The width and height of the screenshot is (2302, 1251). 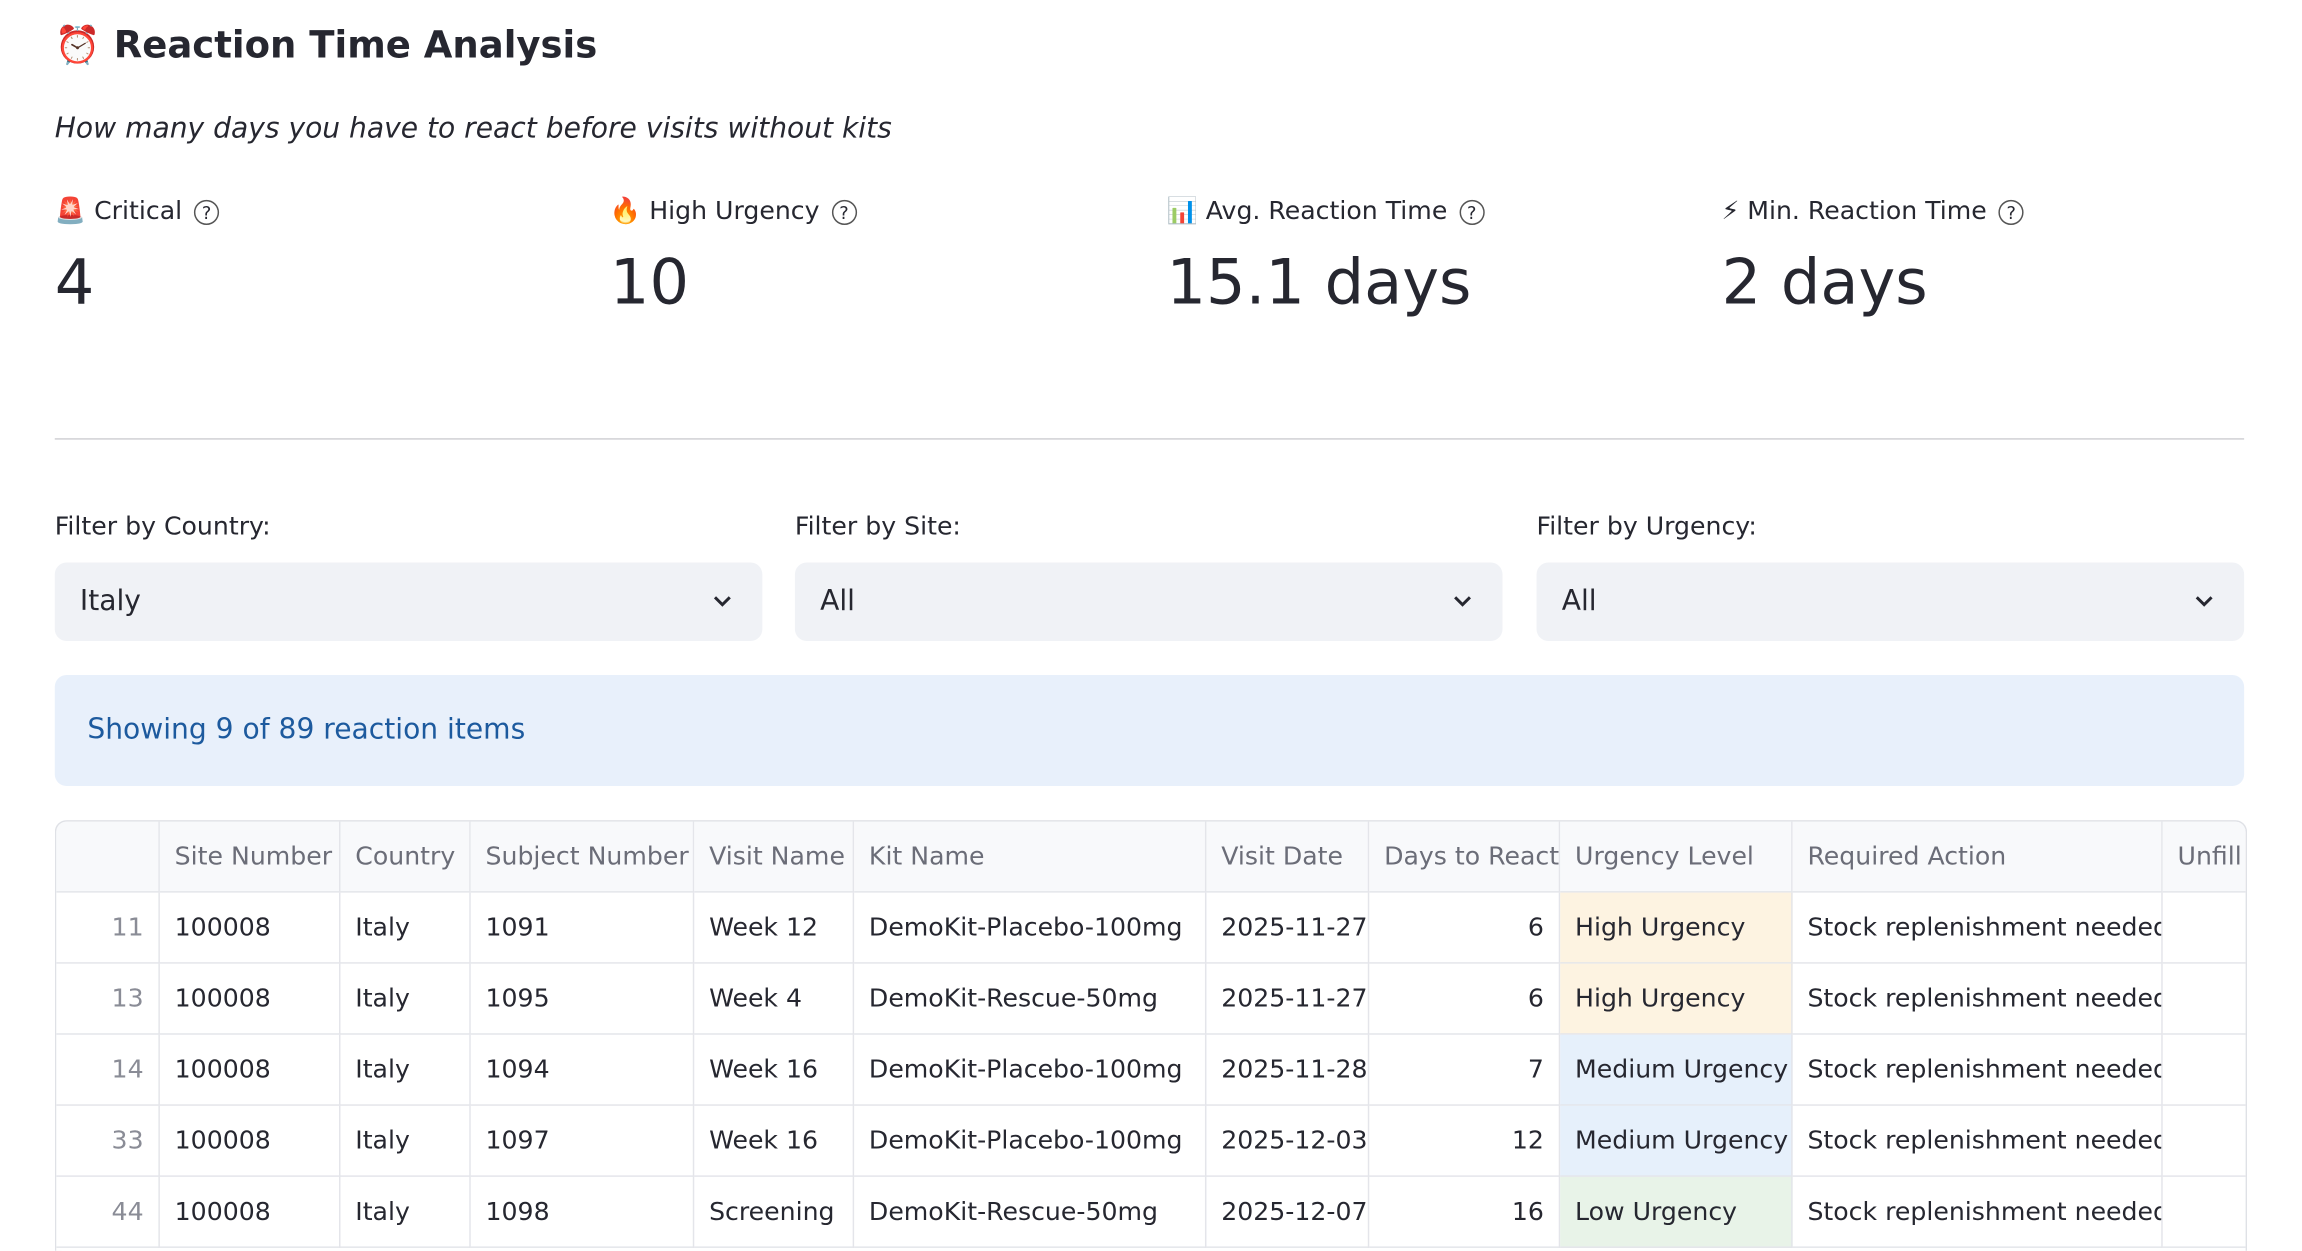 I want to click on header-cell: Site Number, so click(x=250, y=857).